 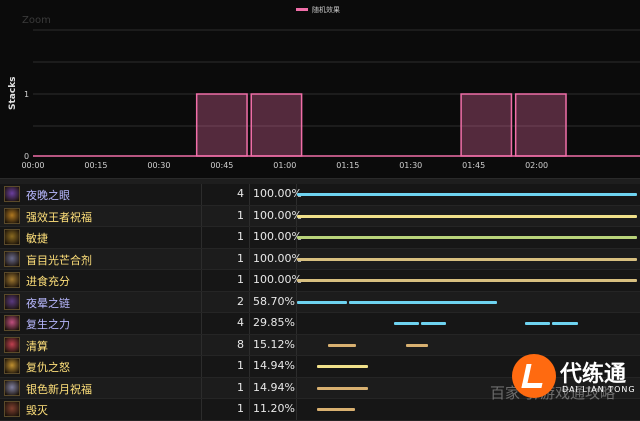 What do you see at coordinates (48, 303) in the screenshot?
I see `buff-name: 夜晕之链` at bounding box center [48, 303].